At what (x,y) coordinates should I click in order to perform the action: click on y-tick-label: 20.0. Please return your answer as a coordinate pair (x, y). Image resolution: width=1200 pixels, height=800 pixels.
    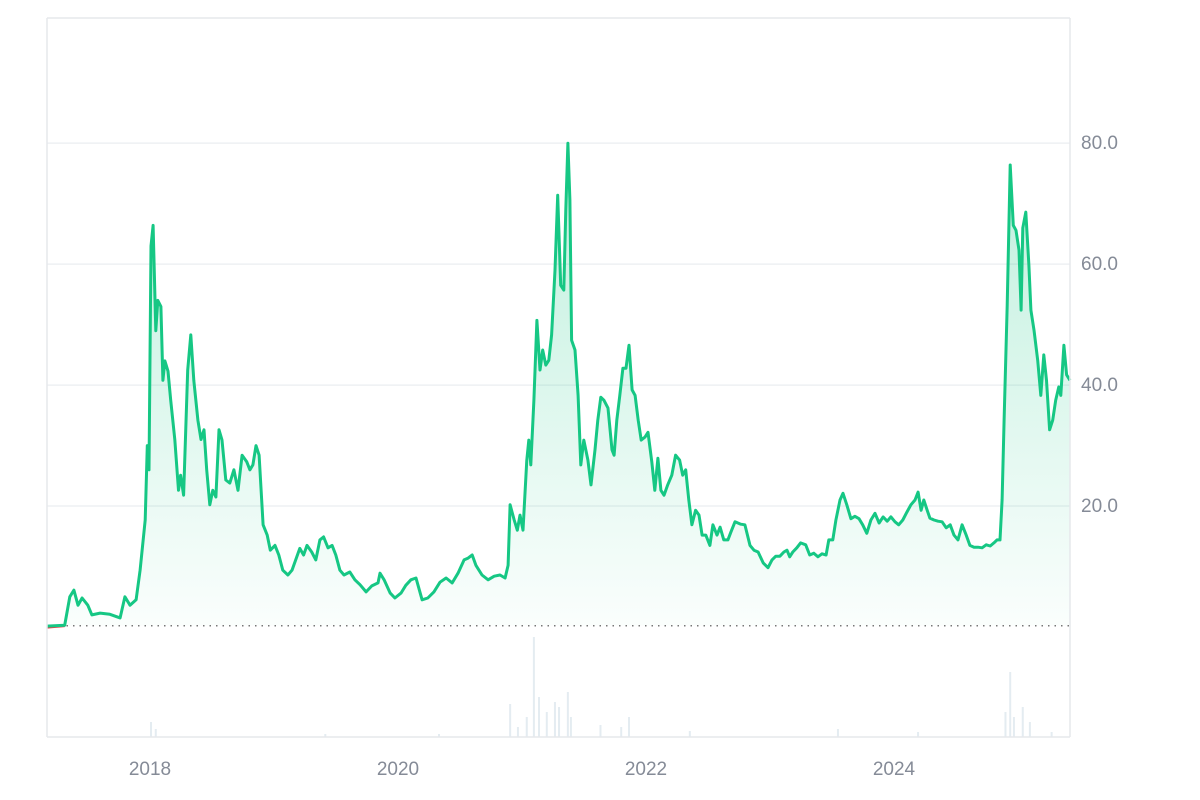
    Looking at the image, I should click on (1099, 506).